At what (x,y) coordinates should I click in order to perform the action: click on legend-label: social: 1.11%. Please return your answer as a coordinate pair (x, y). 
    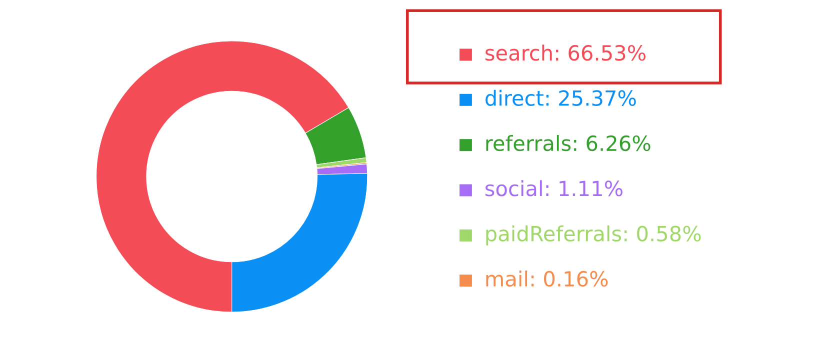
    Looking at the image, I should click on (554, 188).